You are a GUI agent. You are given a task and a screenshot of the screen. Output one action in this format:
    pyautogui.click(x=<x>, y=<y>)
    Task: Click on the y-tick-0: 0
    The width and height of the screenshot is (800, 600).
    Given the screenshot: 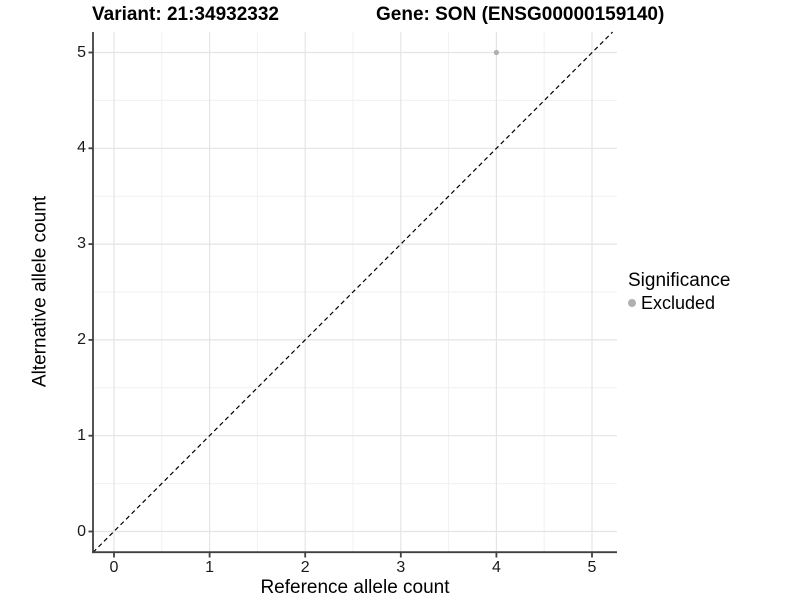 What is the action you would take?
    pyautogui.click(x=81, y=531)
    